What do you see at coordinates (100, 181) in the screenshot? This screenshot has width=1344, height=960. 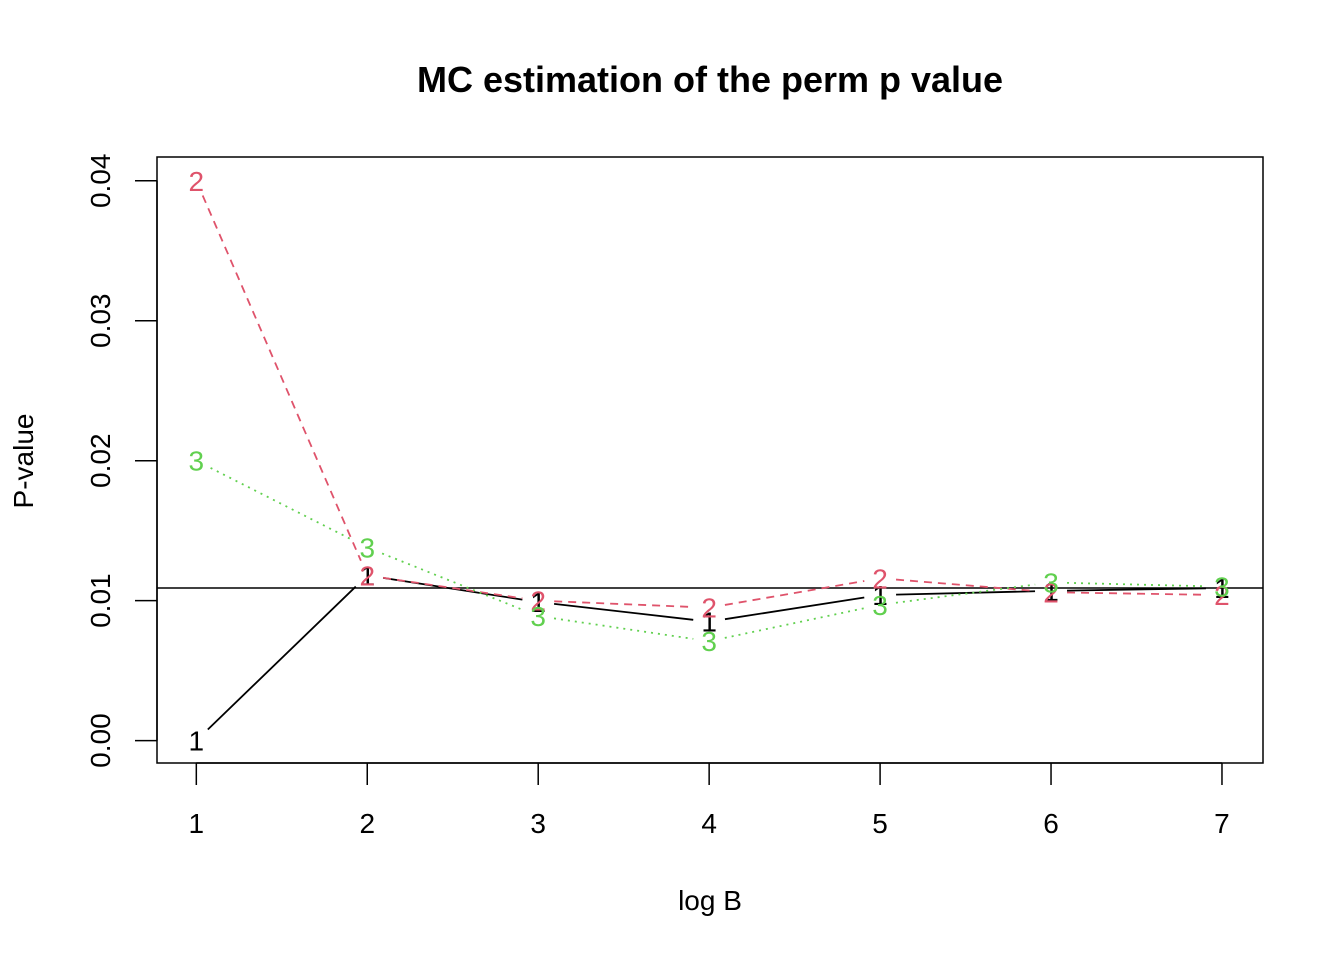 I see `y-tick-label: 0.04` at bounding box center [100, 181].